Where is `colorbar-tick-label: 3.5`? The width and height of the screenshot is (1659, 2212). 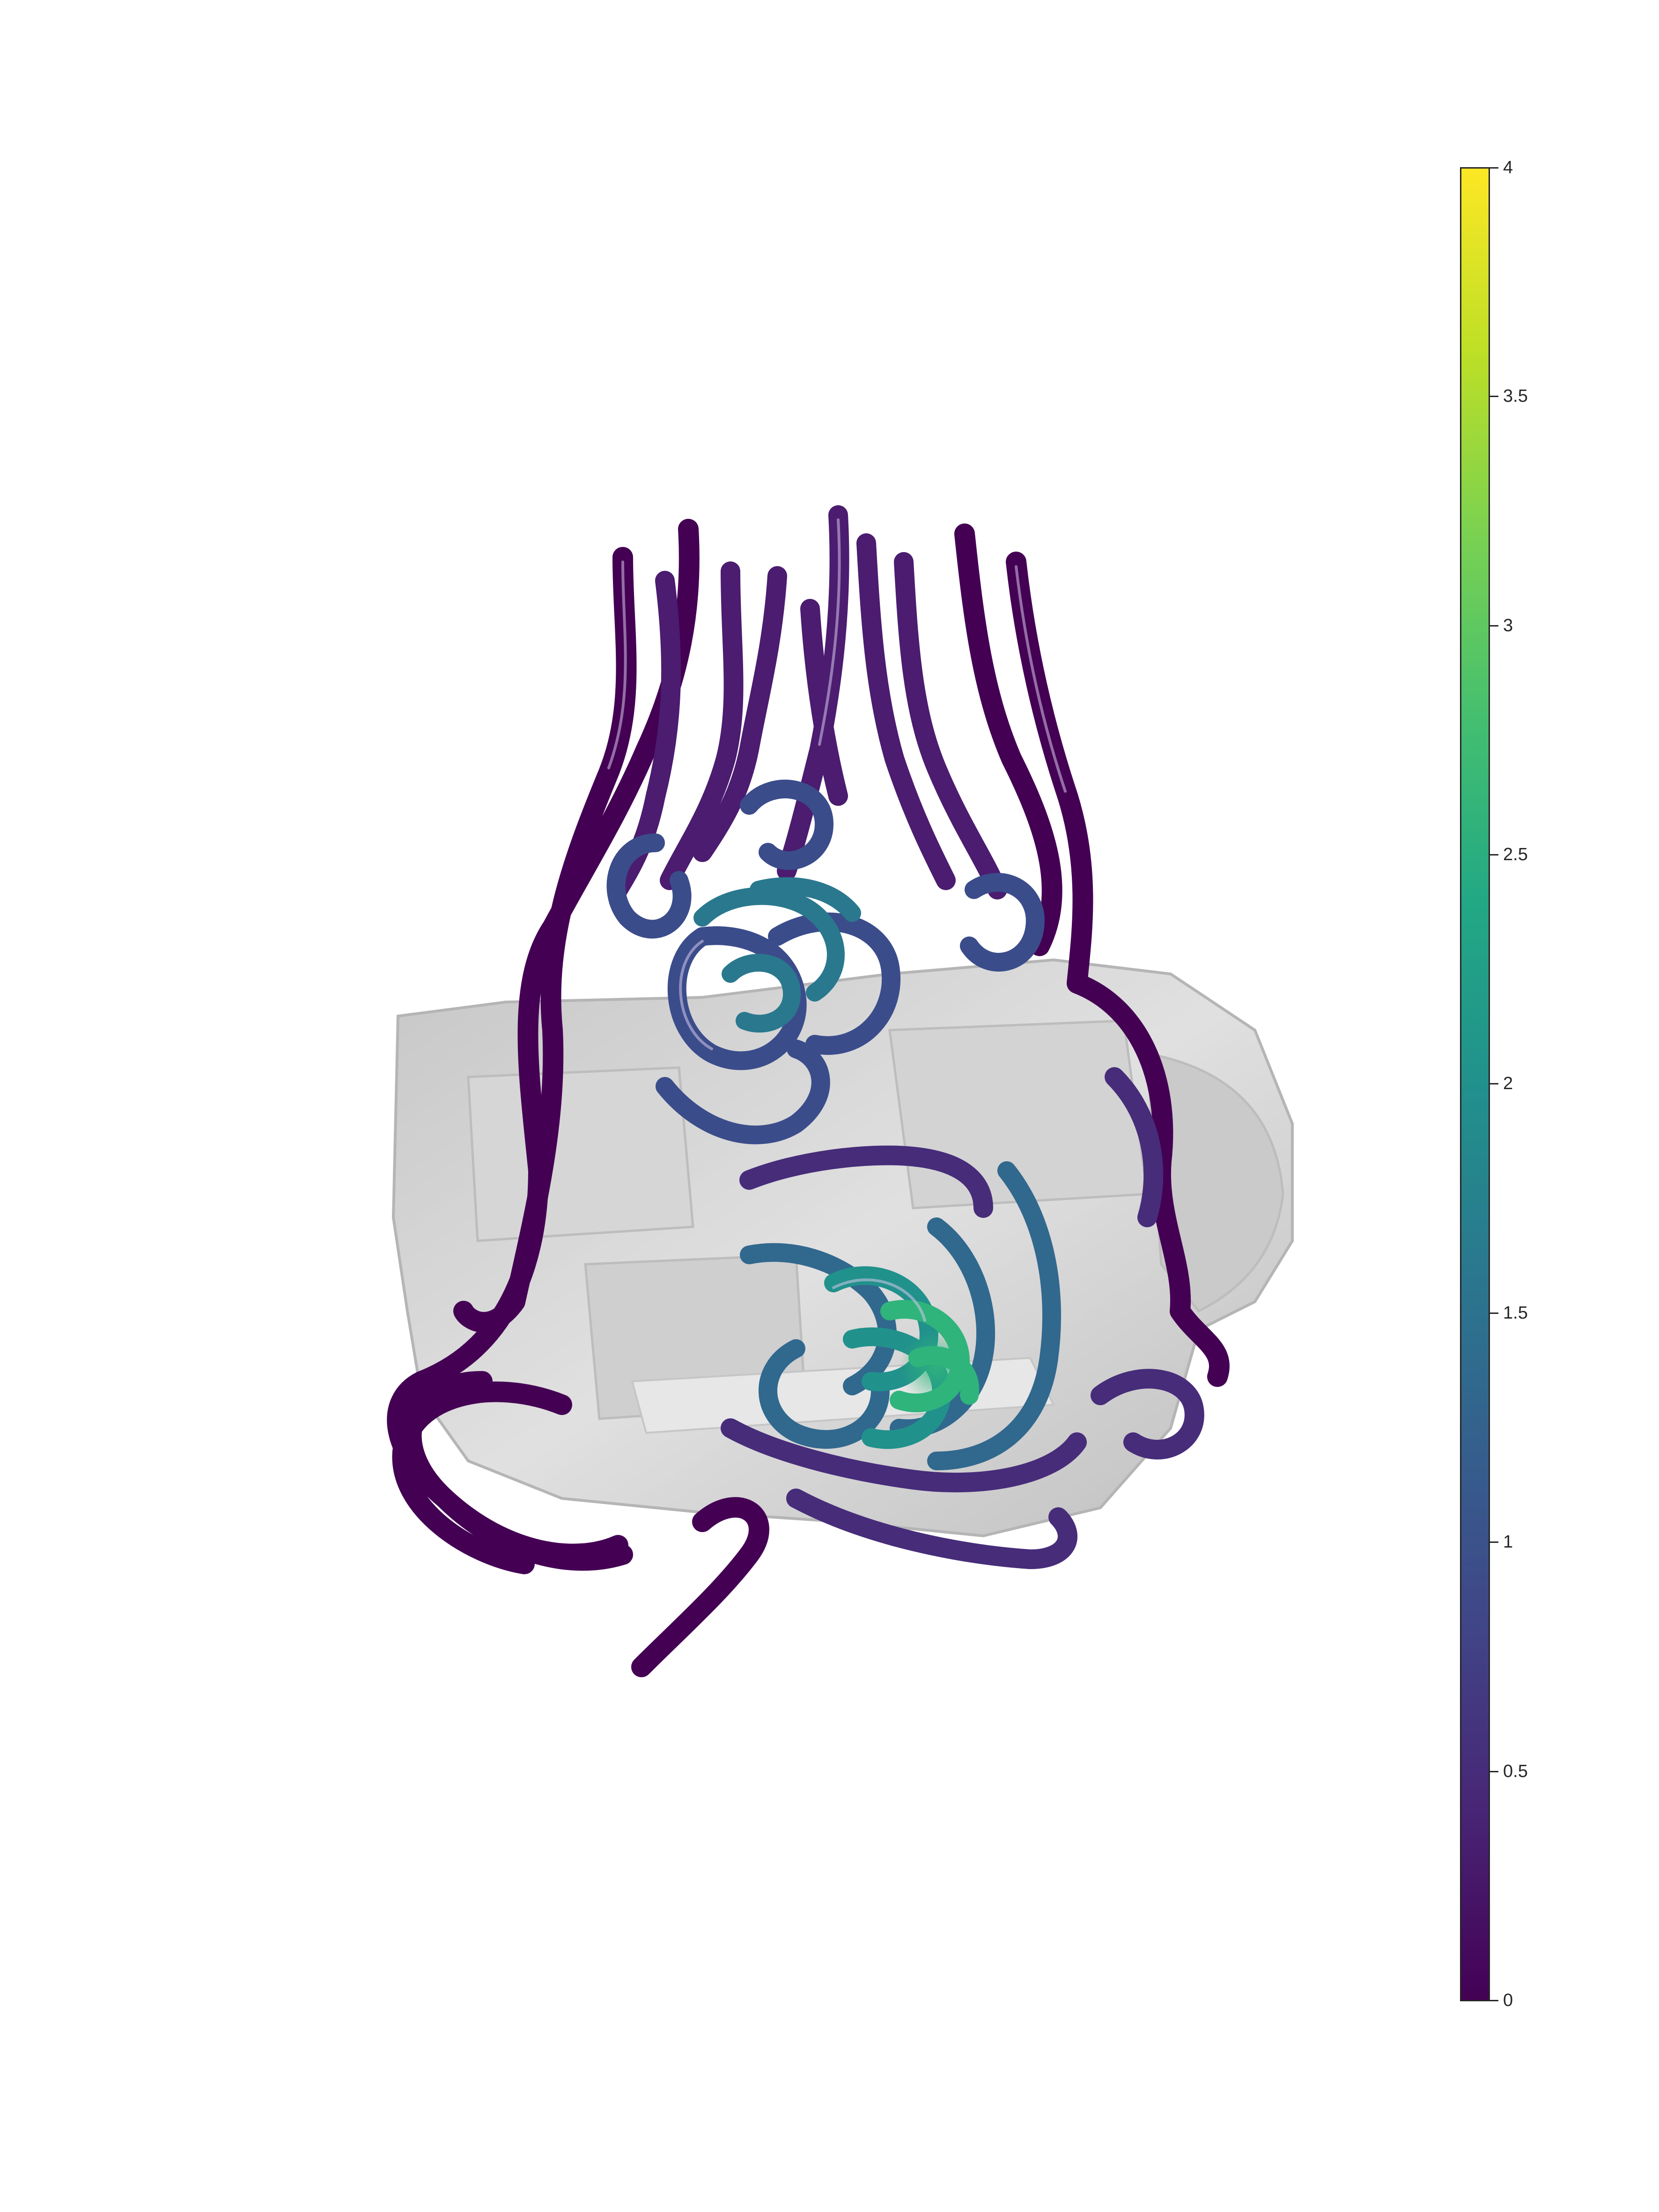 colorbar-tick-label: 3.5 is located at coordinates (1516, 396).